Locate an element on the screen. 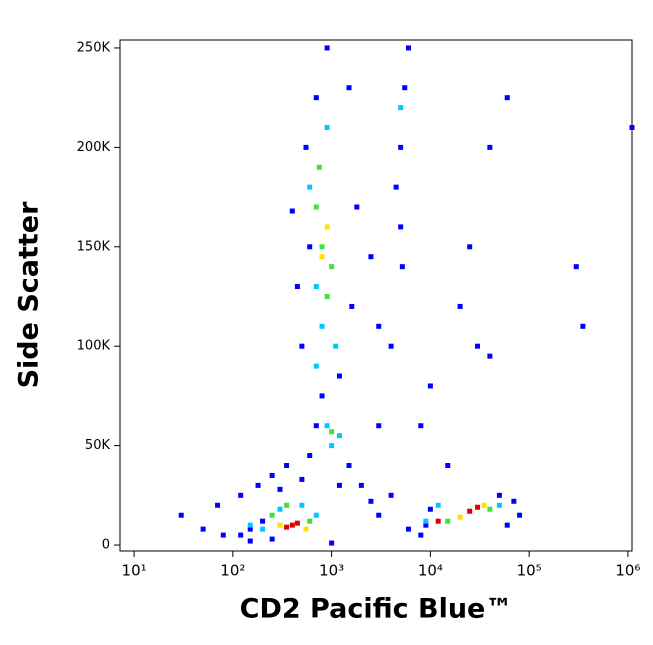 This screenshot has height=645, width=653. y-axis-title: Side Scatter is located at coordinates (29, 295).